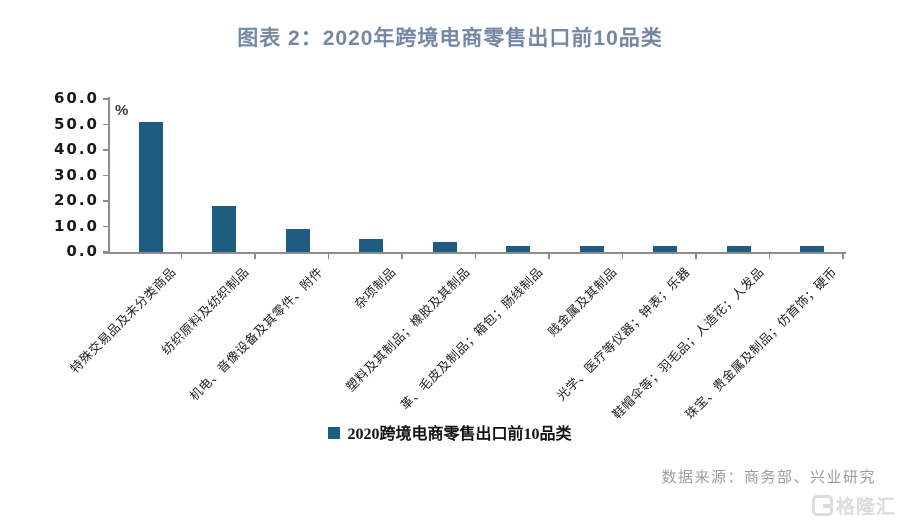 The height and width of the screenshot is (527, 900). I want to click on x-category-label: 革、毛皮及制品；箱包；肠线制品, so click(472, 338).